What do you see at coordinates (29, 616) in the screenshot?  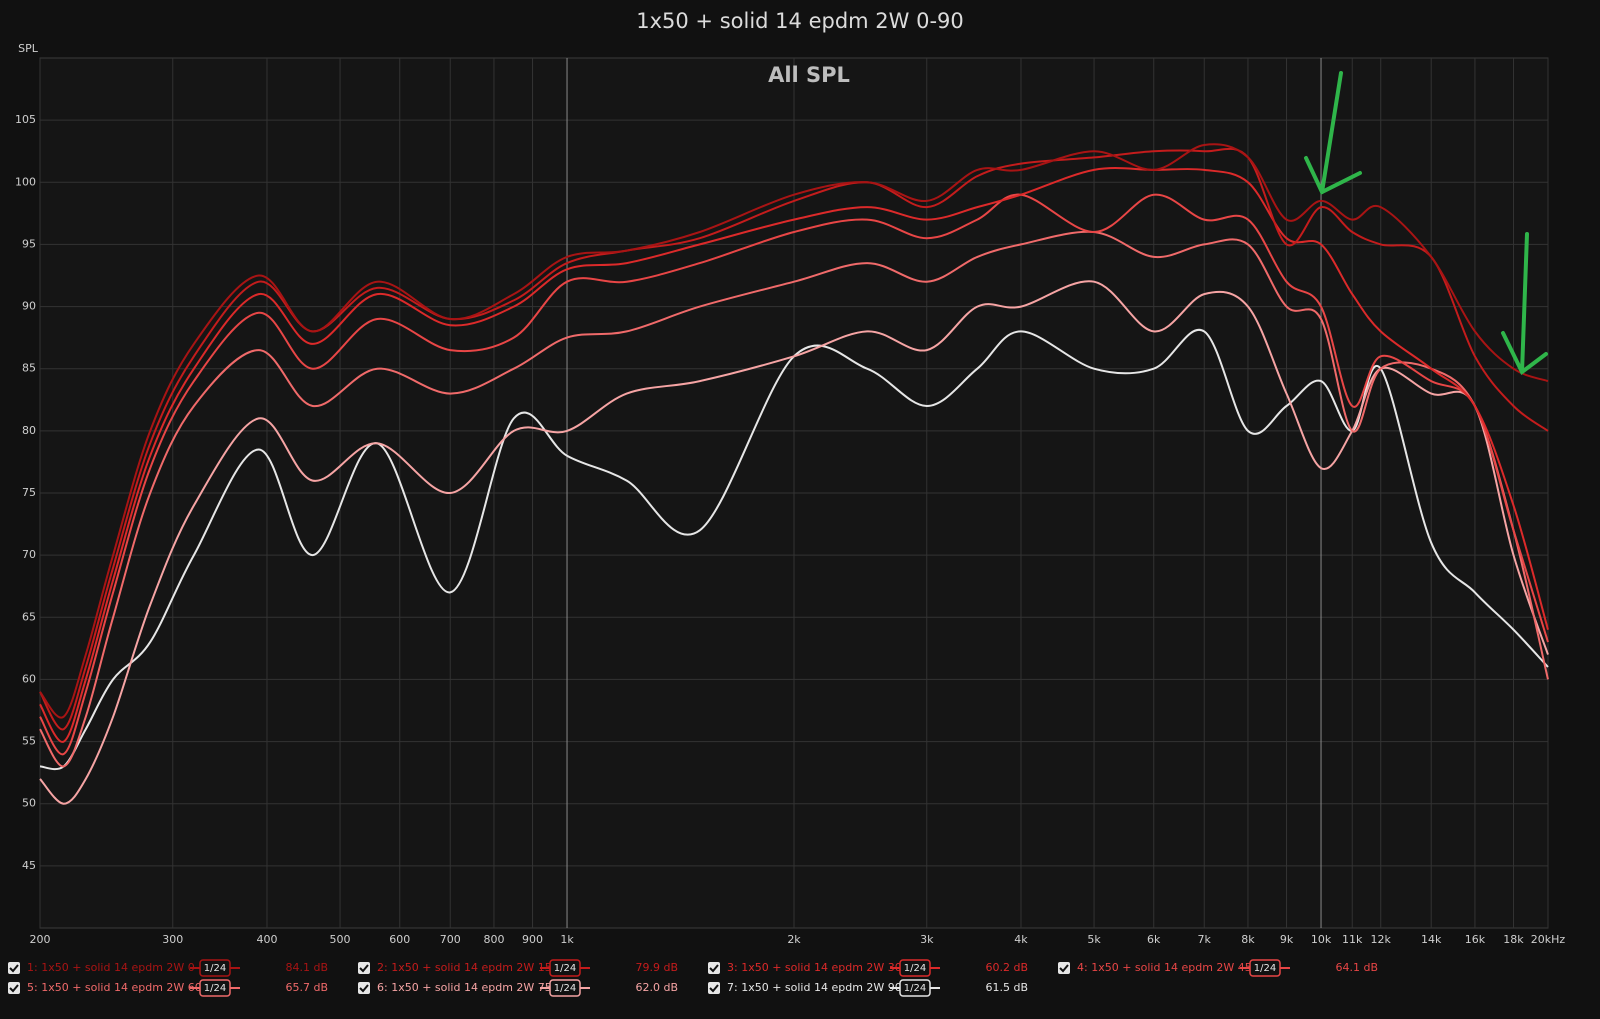 I see `y-tick-label: 65` at bounding box center [29, 616].